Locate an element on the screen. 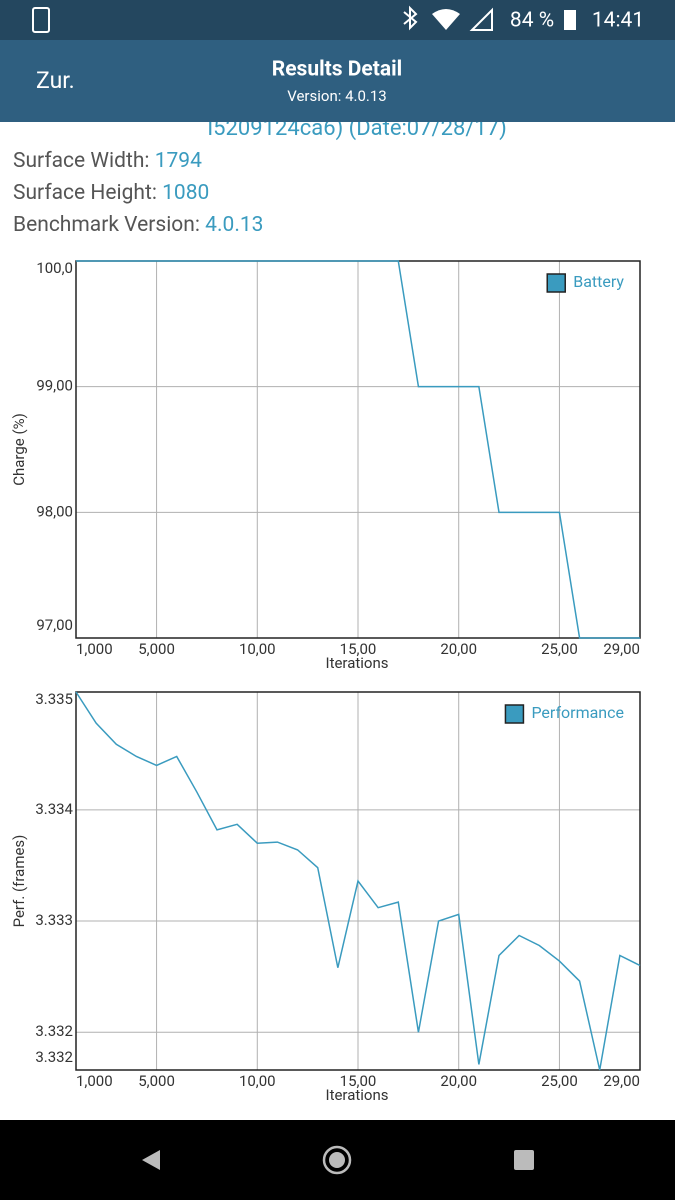  signal-icon is located at coordinates (481, 19).